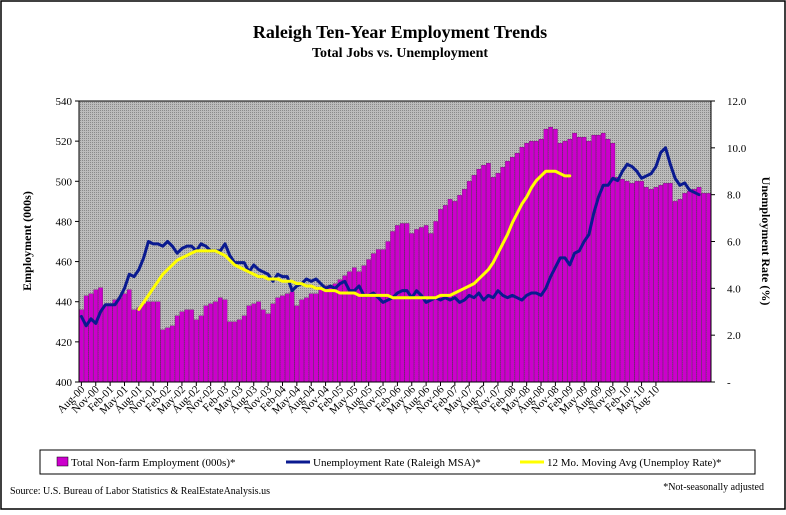 The image size is (786, 515). I want to click on y2-tick-label: 4.0, so click(734, 289).